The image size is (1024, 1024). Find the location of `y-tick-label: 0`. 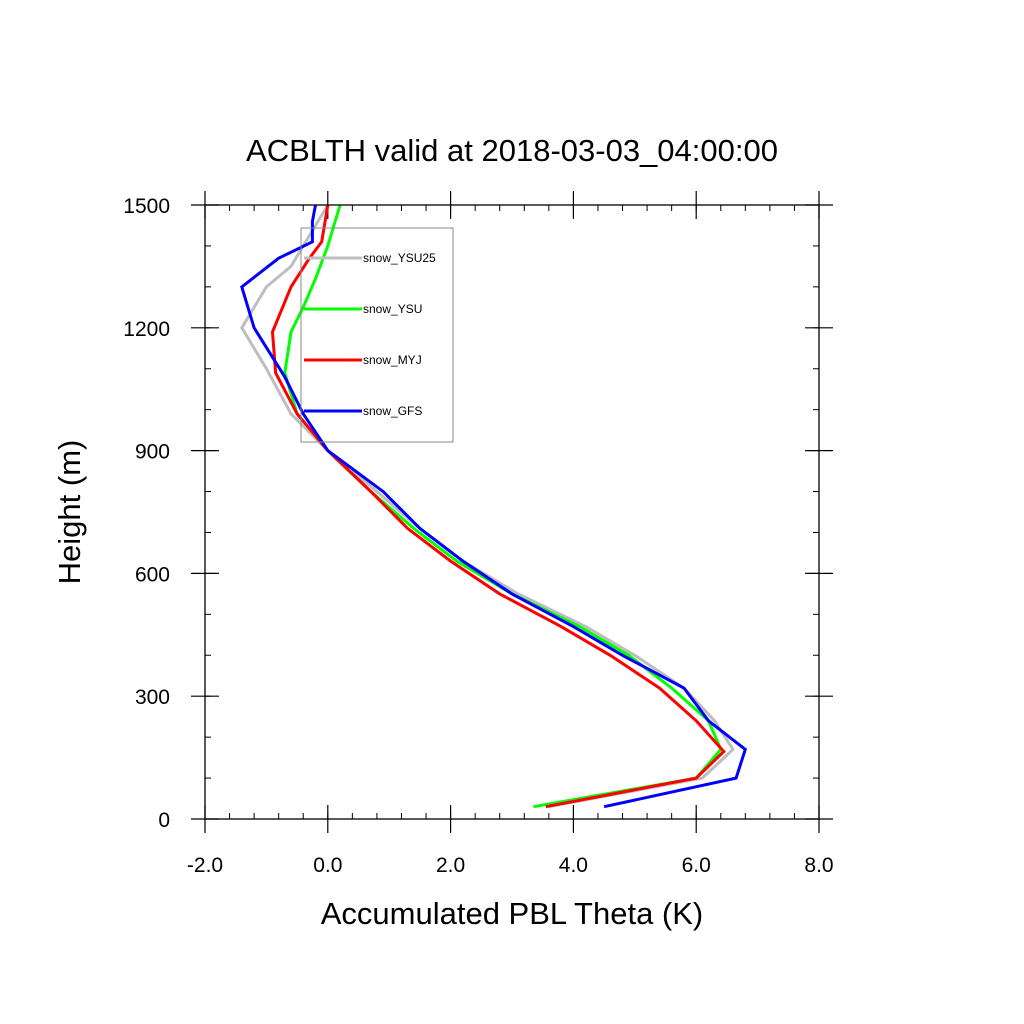

y-tick-label: 0 is located at coordinates (164, 820).